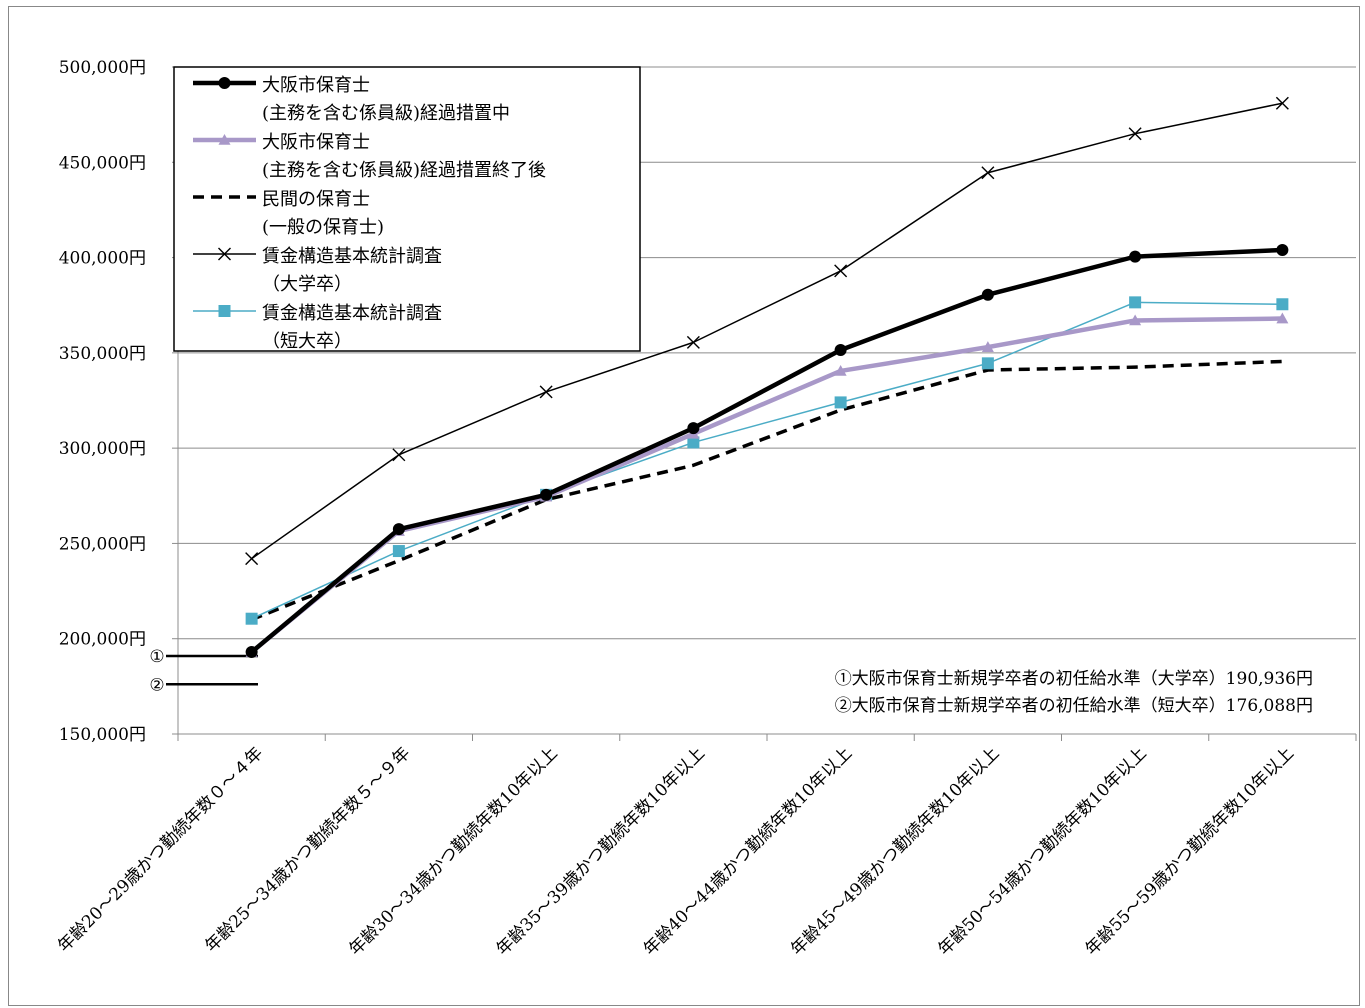 This screenshot has width=1365, height=1008. I want to click on y-tick-label: 200,000円, so click(102, 640).